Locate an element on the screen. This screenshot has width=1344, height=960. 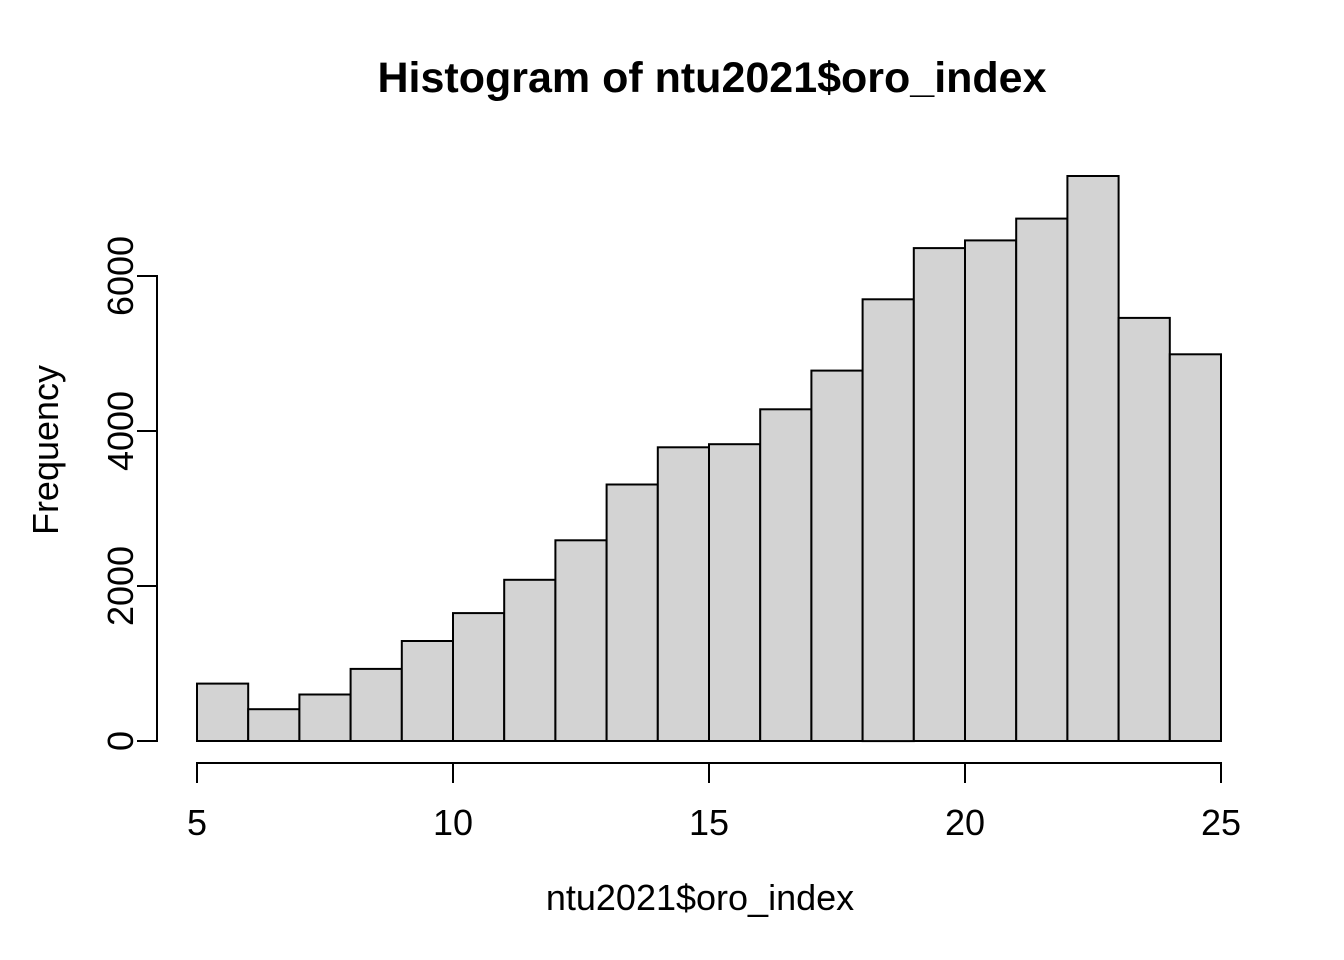
x-tick-label-15: 15 is located at coordinates (709, 822).